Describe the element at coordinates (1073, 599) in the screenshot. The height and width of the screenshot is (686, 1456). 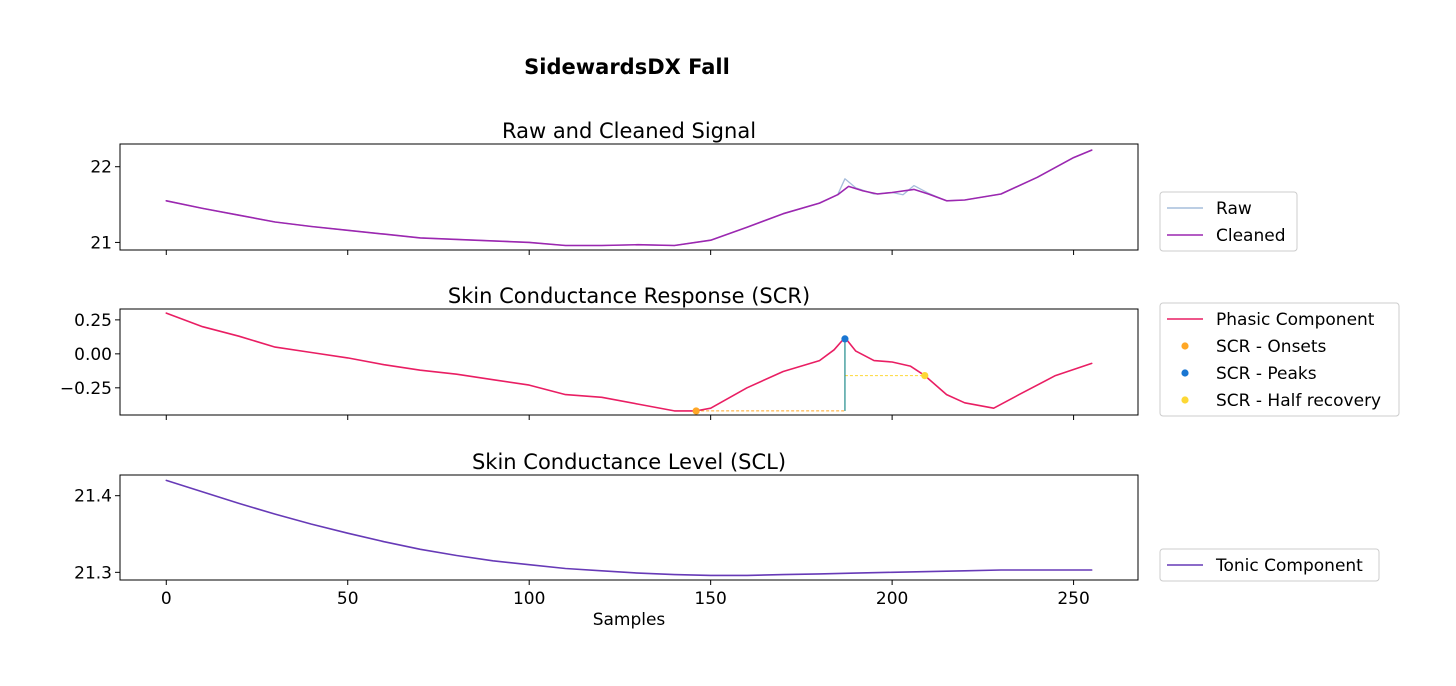
I see `x-tick-label: 250` at that location.